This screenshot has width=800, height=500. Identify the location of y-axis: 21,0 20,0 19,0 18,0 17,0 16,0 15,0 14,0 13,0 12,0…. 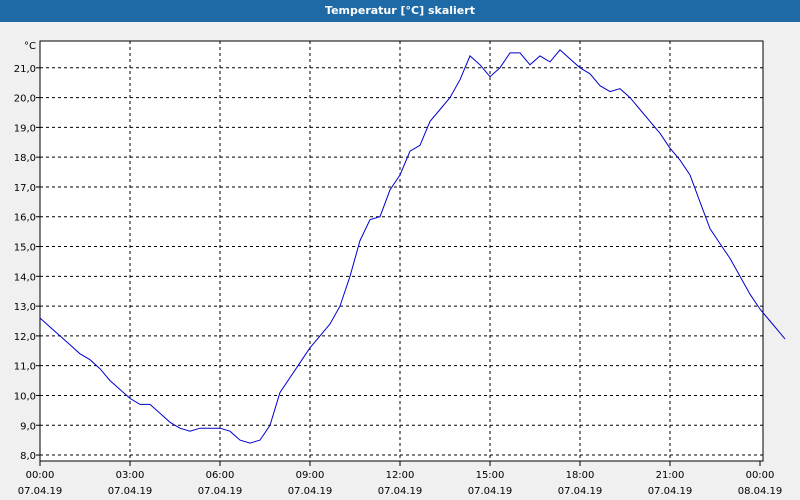
(27, 263).